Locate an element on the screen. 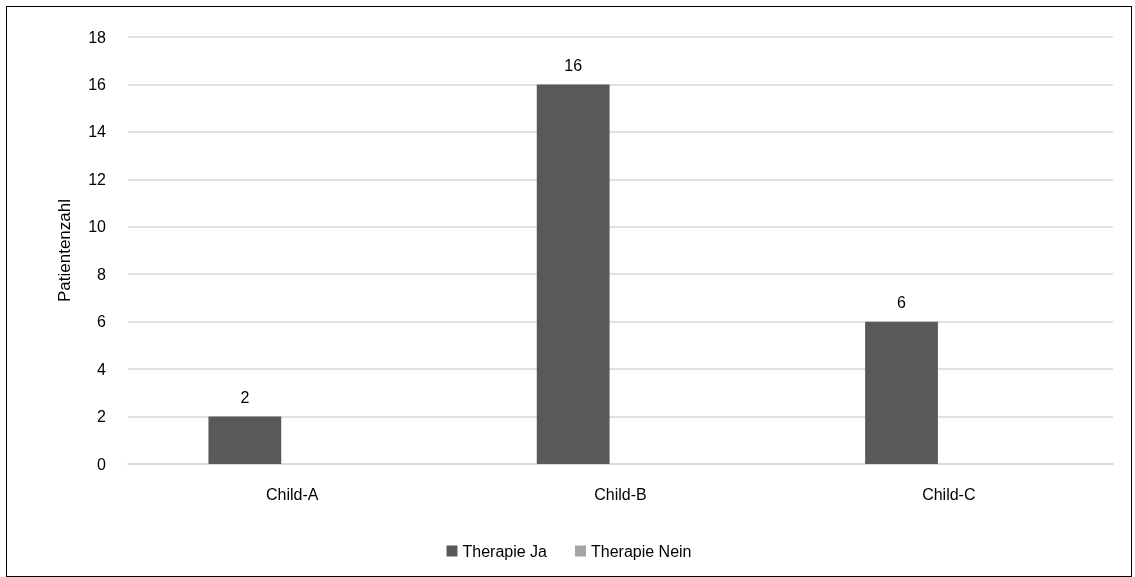 The height and width of the screenshot is (577, 1135). y-tick-label: 0 is located at coordinates (102, 464).